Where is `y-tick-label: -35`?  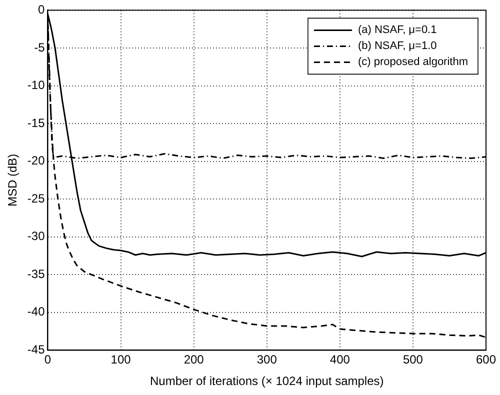 y-tick-label: -35 is located at coordinates (36, 273).